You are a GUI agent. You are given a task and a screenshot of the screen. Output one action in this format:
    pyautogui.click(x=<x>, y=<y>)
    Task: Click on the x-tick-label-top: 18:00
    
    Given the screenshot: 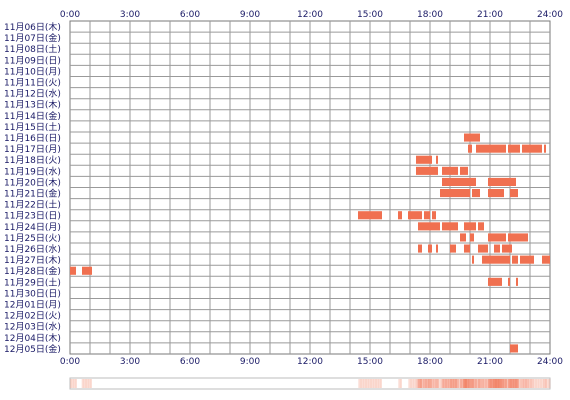 What is the action you would take?
    pyautogui.click(x=430, y=15)
    